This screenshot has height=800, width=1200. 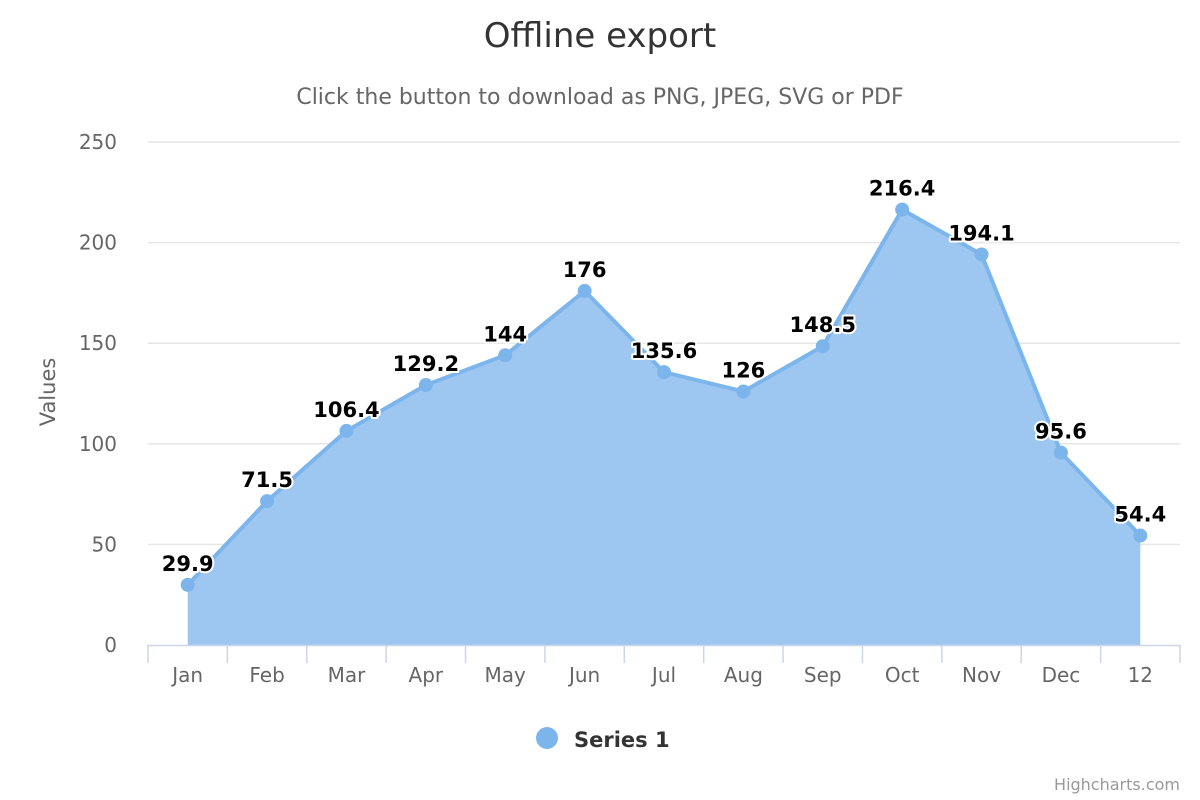 What do you see at coordinates (585, 270) in the screenshot?
I see `data-label: 176` at bounding box center [585, 270].